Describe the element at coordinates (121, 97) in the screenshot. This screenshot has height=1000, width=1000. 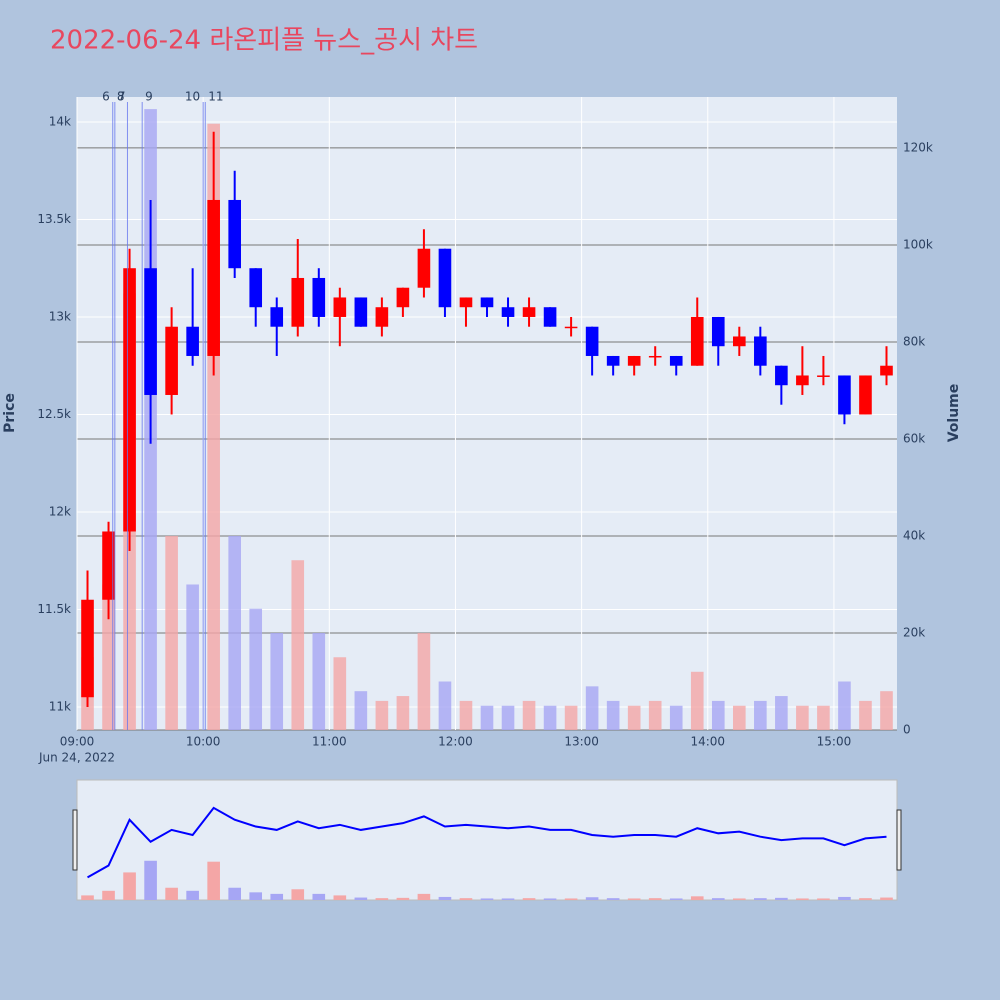
I see `news-label: 8` at that location.